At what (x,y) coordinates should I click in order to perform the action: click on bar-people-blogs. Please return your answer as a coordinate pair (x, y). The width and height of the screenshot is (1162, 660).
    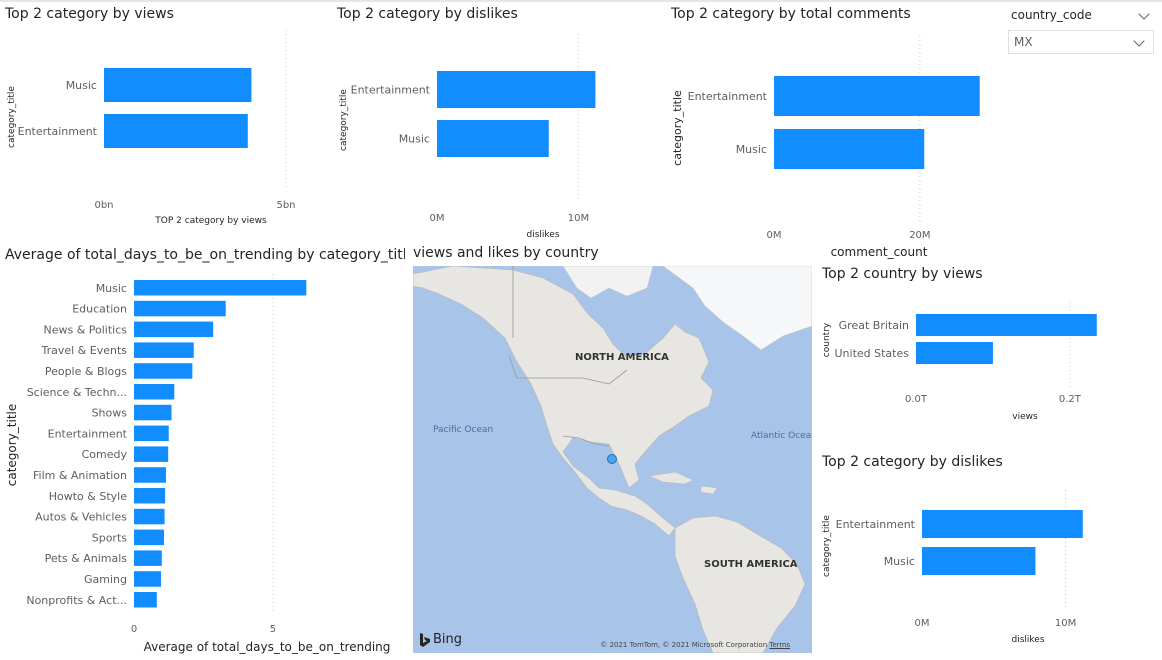
    Looking at the image, I should click on (163, 371).